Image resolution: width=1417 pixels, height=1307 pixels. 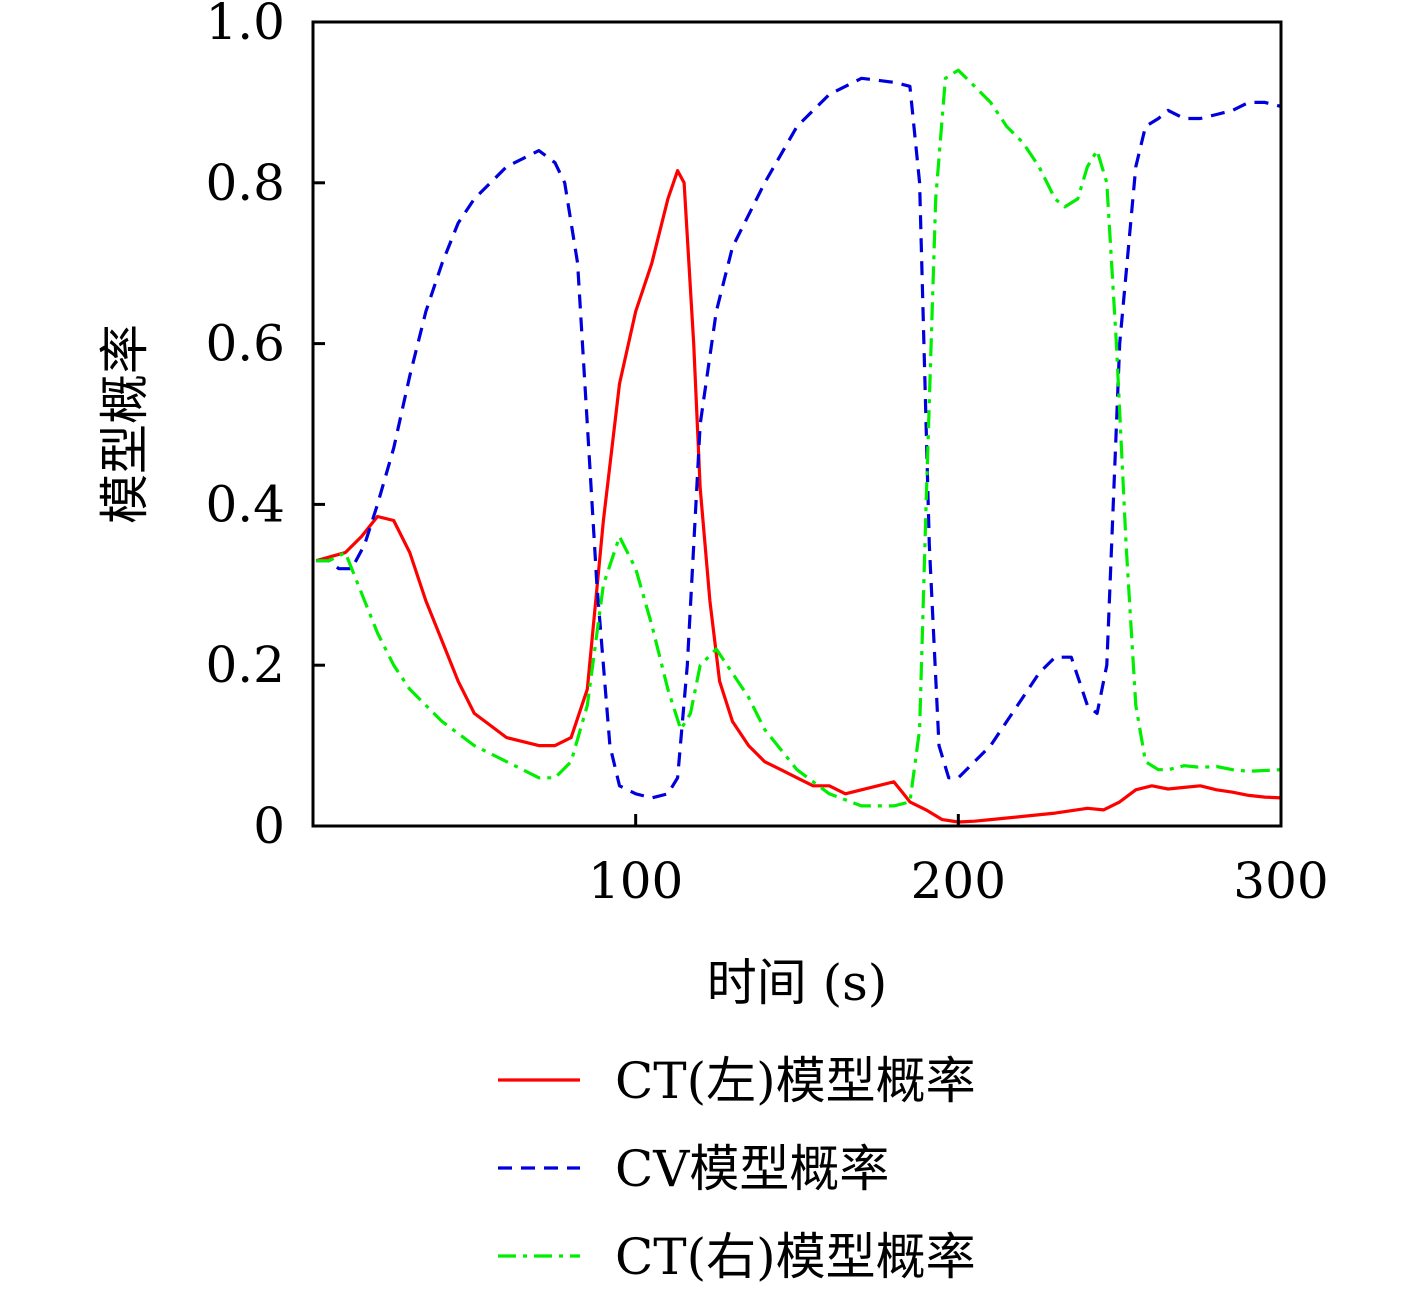 I want to click on x-tick-label: 100, so click(x=635, y=881).